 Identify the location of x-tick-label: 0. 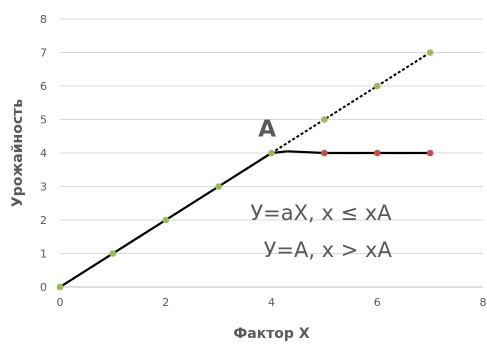
(60, 302).